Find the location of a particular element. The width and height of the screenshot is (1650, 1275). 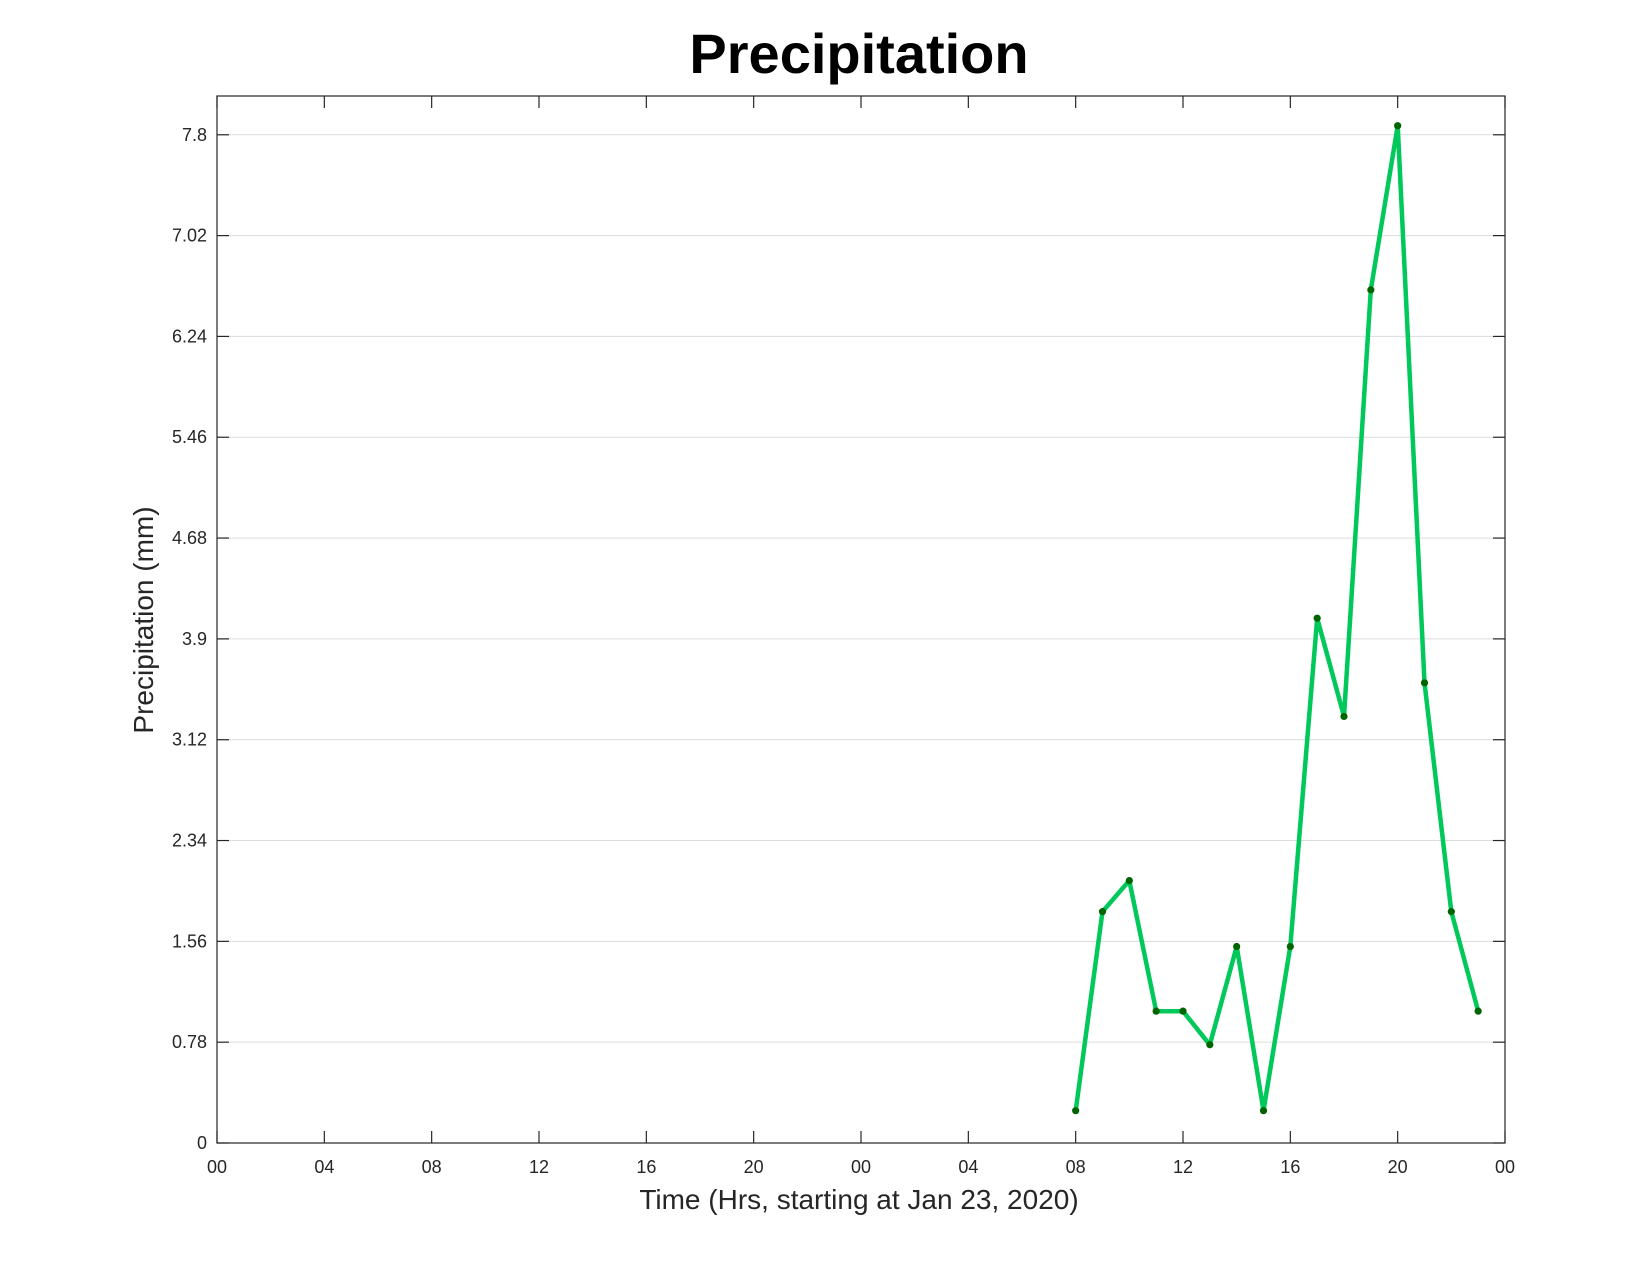

y-tick-label: 2.34 is located at coordinates (189, 841).